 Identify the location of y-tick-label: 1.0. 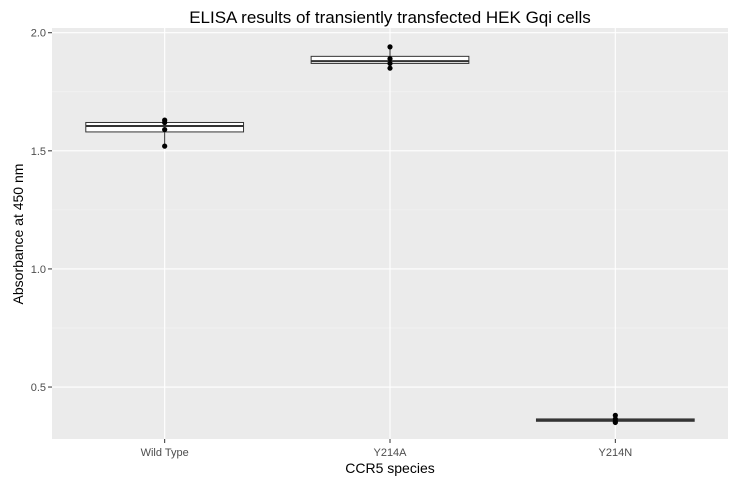
(38, 270).